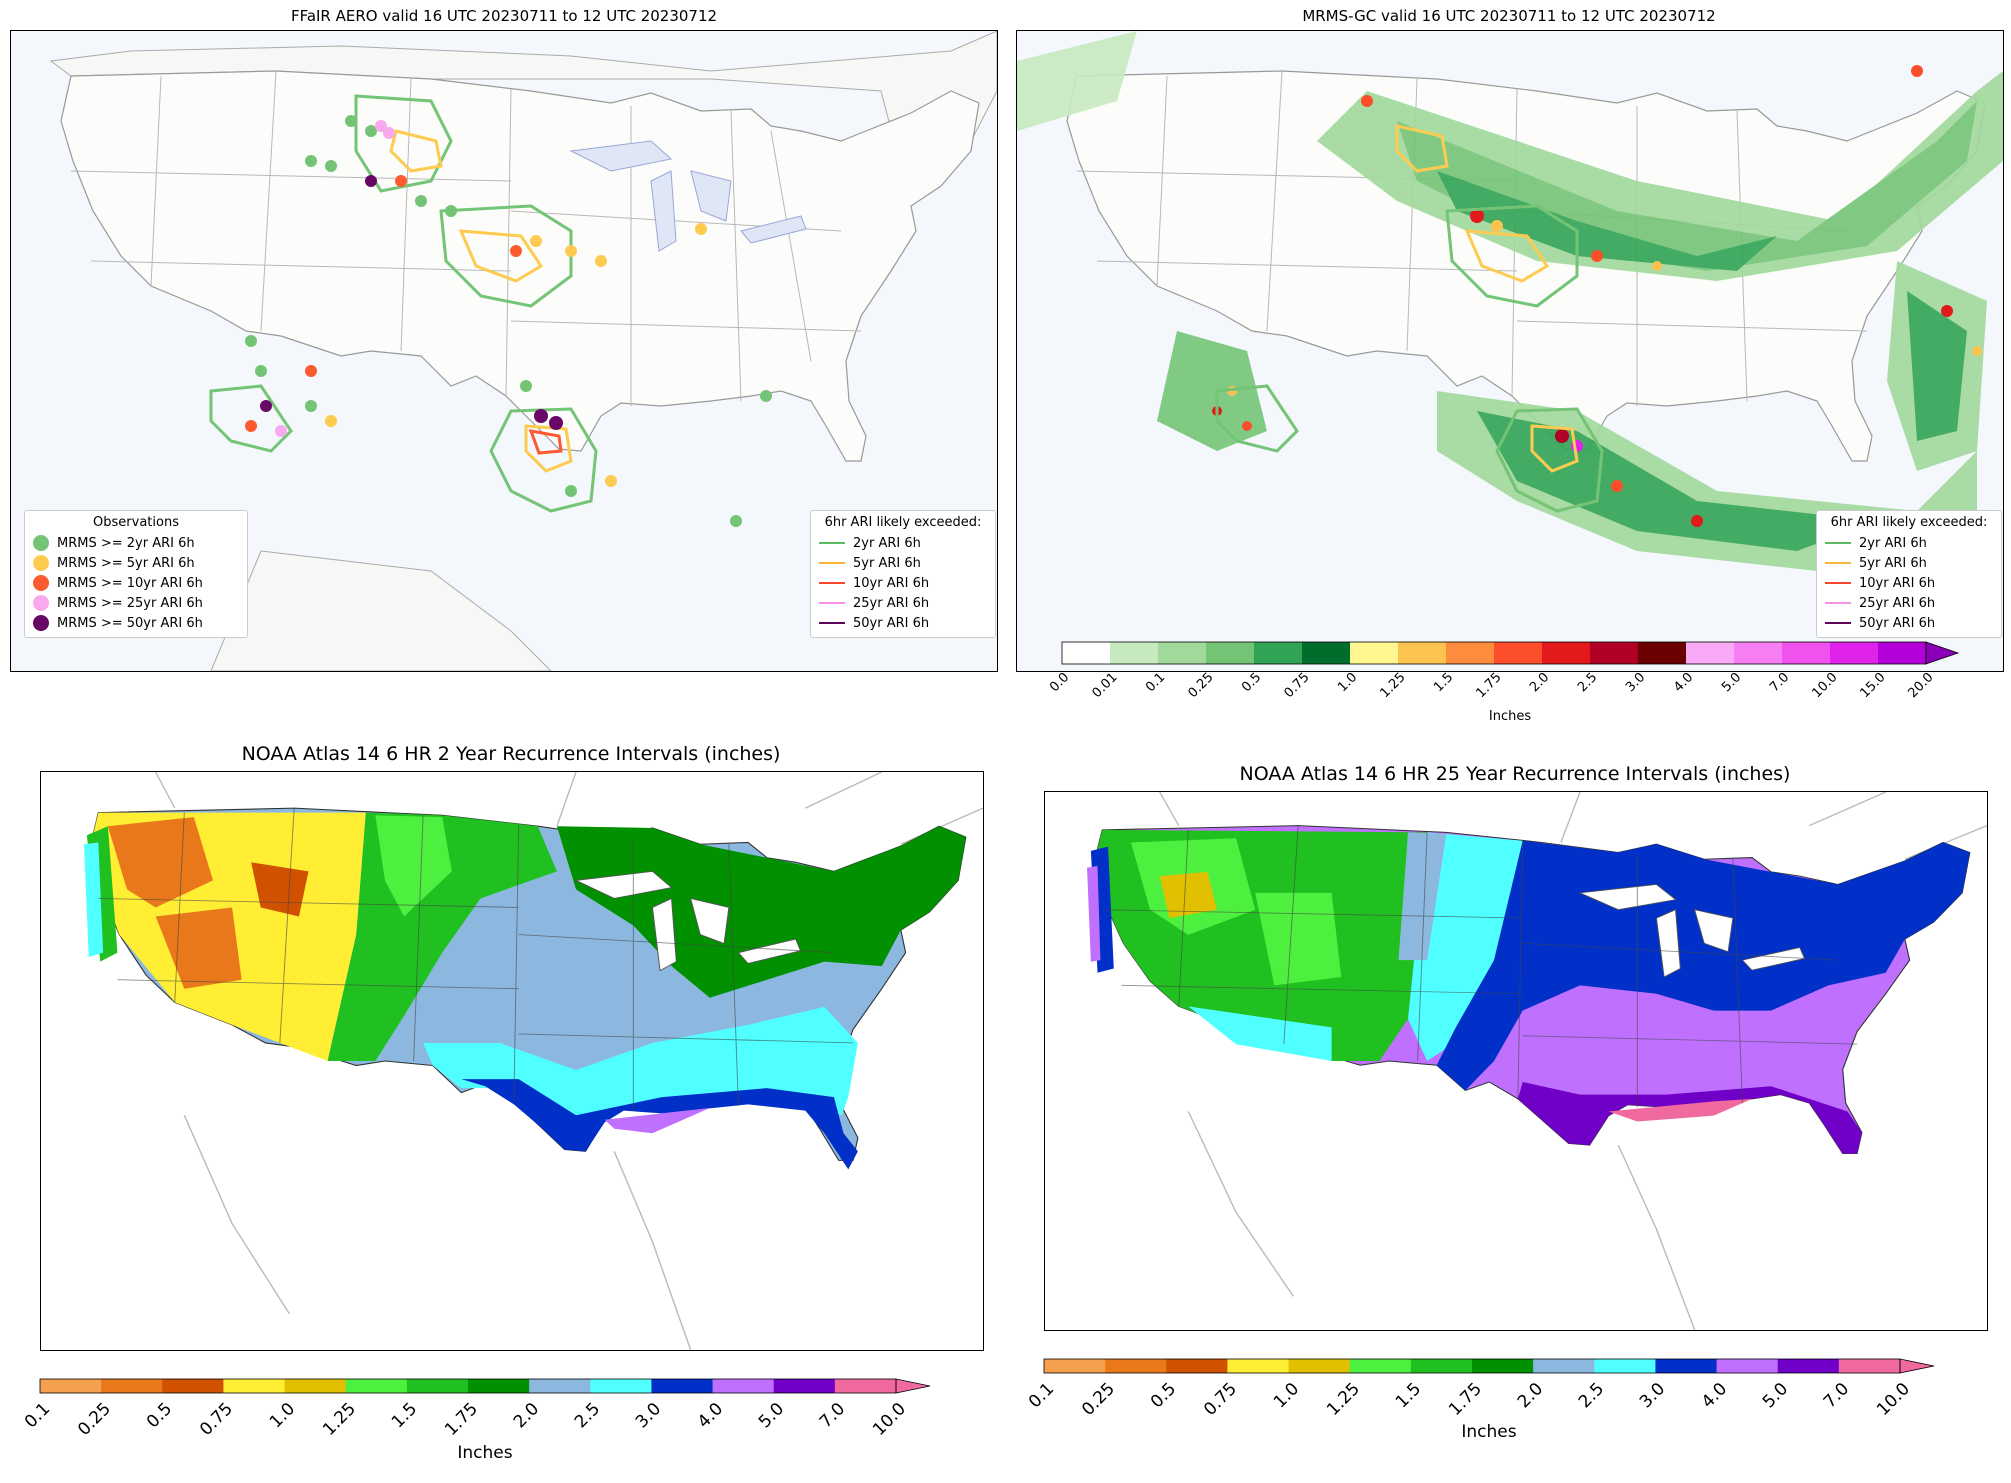  I want to click on legend-label: MRMS >= 2yr ARI 6h, so click(126, 543).